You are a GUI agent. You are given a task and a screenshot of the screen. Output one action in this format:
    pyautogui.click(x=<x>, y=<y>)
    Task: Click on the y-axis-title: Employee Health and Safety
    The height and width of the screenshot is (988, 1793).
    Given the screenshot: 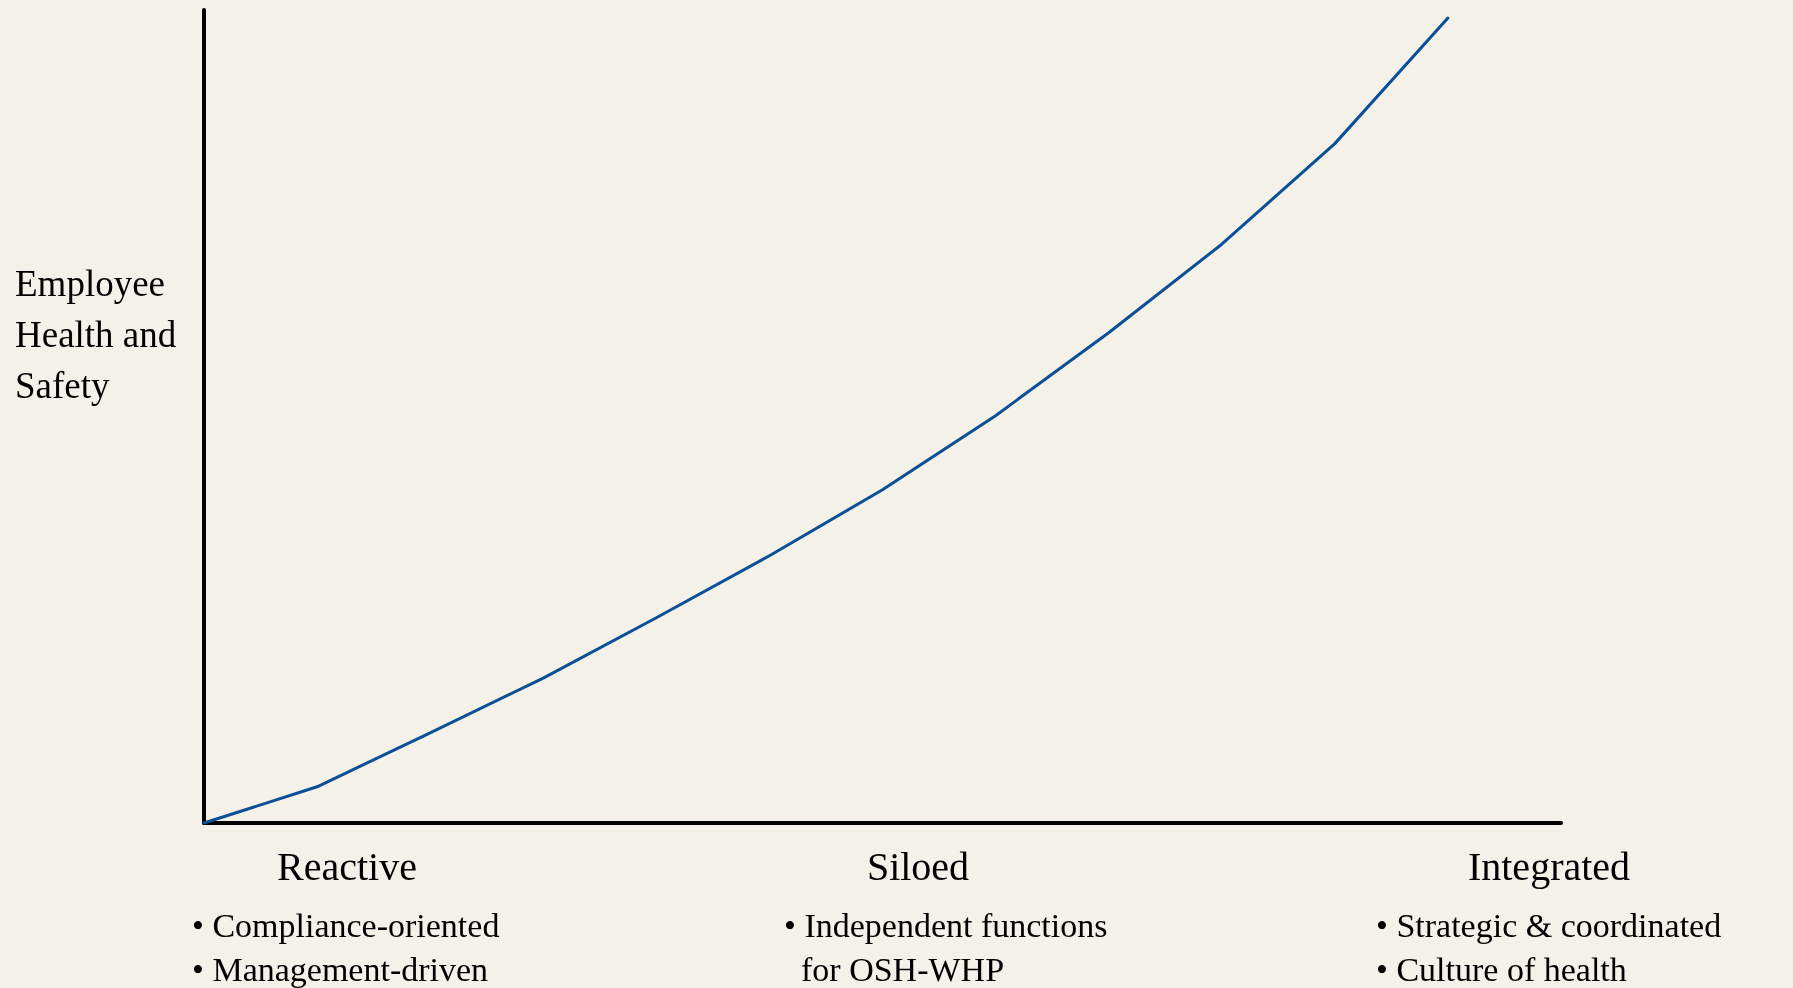 What is the action you would take?
    pyautogui.click(x=100, y=334)
    